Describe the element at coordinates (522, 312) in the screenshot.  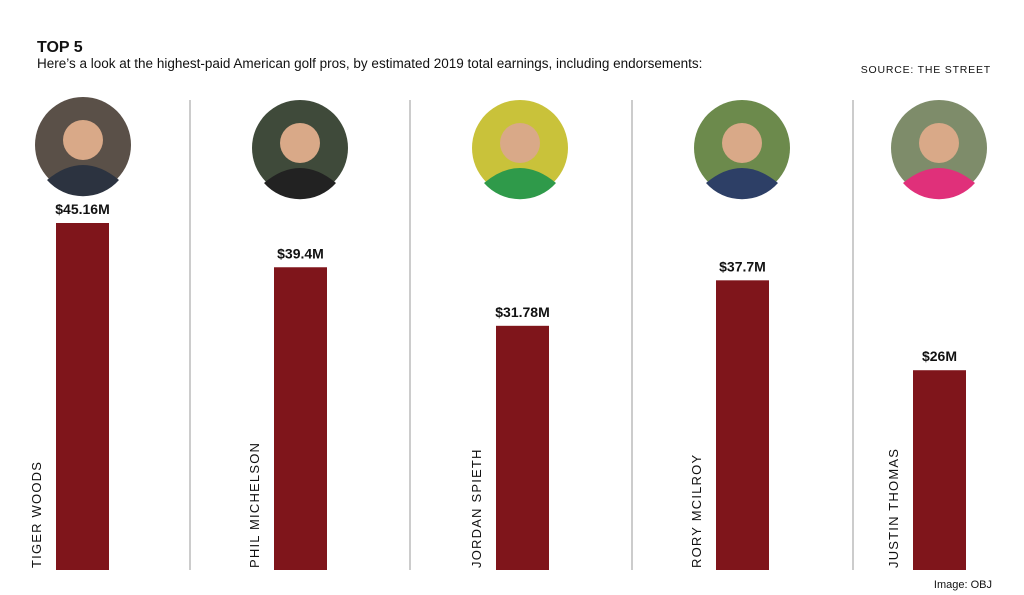
I see `value-label: $31.78M` at that location.